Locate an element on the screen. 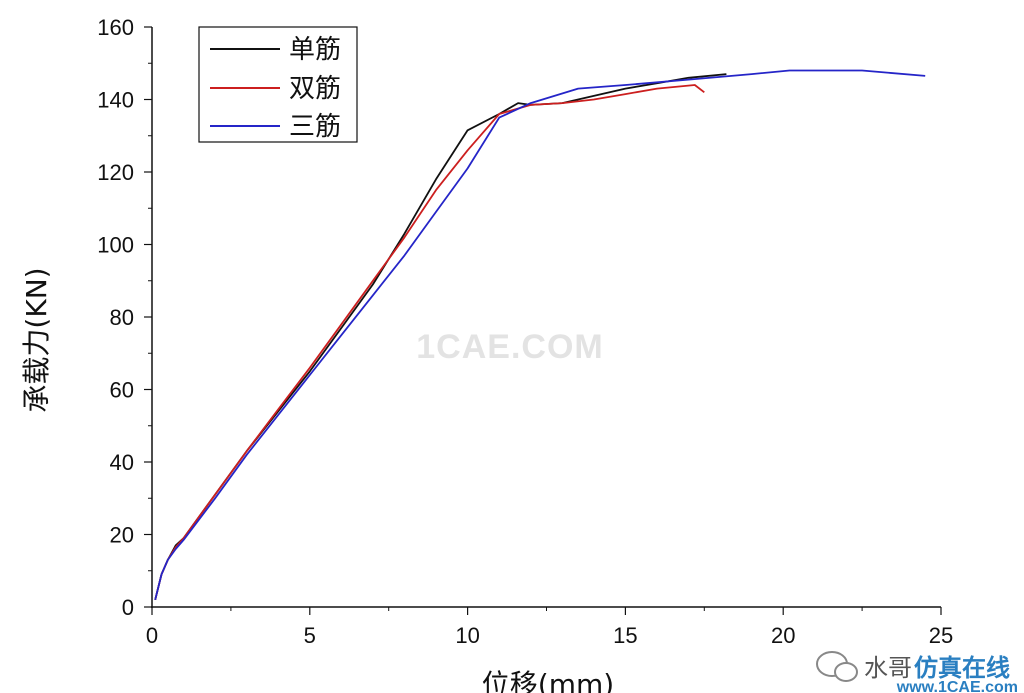 The image size is (1024, 693). credit-watermark: 水哥 仿真在线 www.1CAE.com is located at coordinates (917, 672).